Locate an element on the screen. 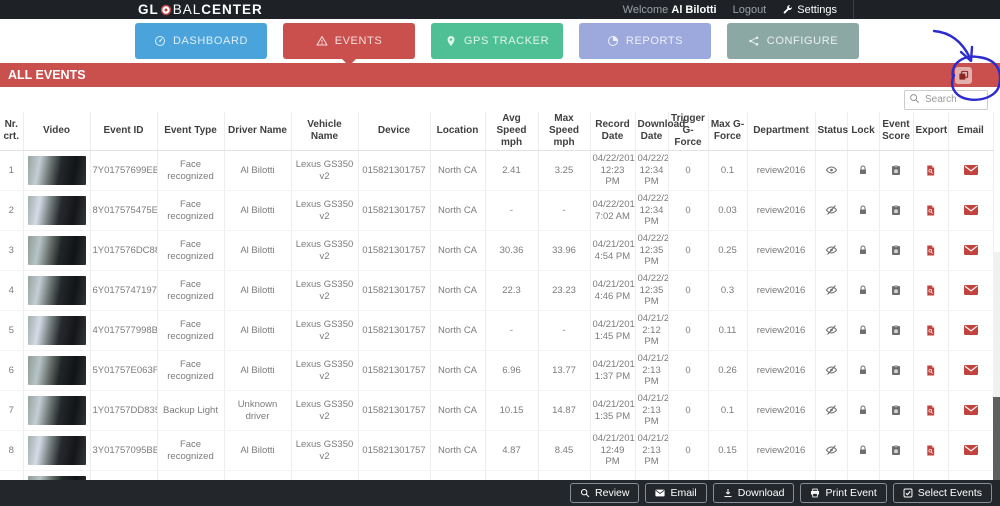  tab-gps-tracker: GPS TRACKER is located at coordinates (497, 41).